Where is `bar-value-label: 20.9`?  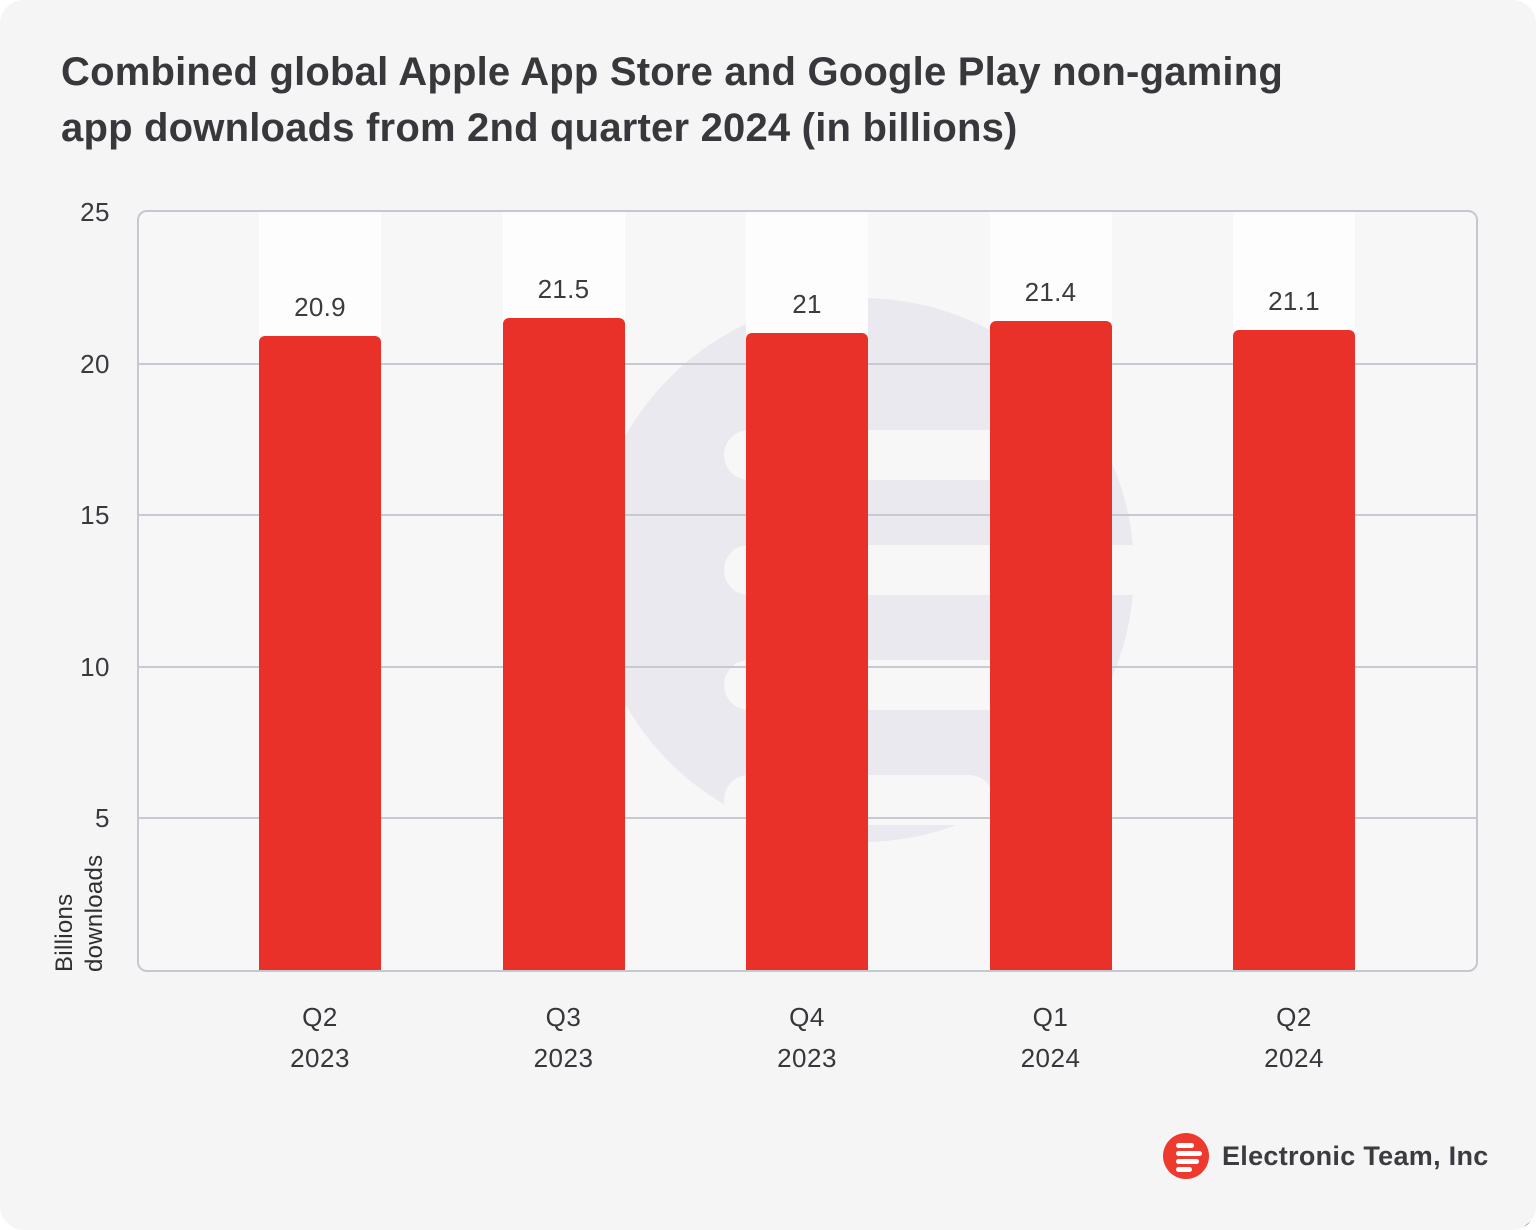
bar-value-label: 20.9 is located at coordinates (320, 307).